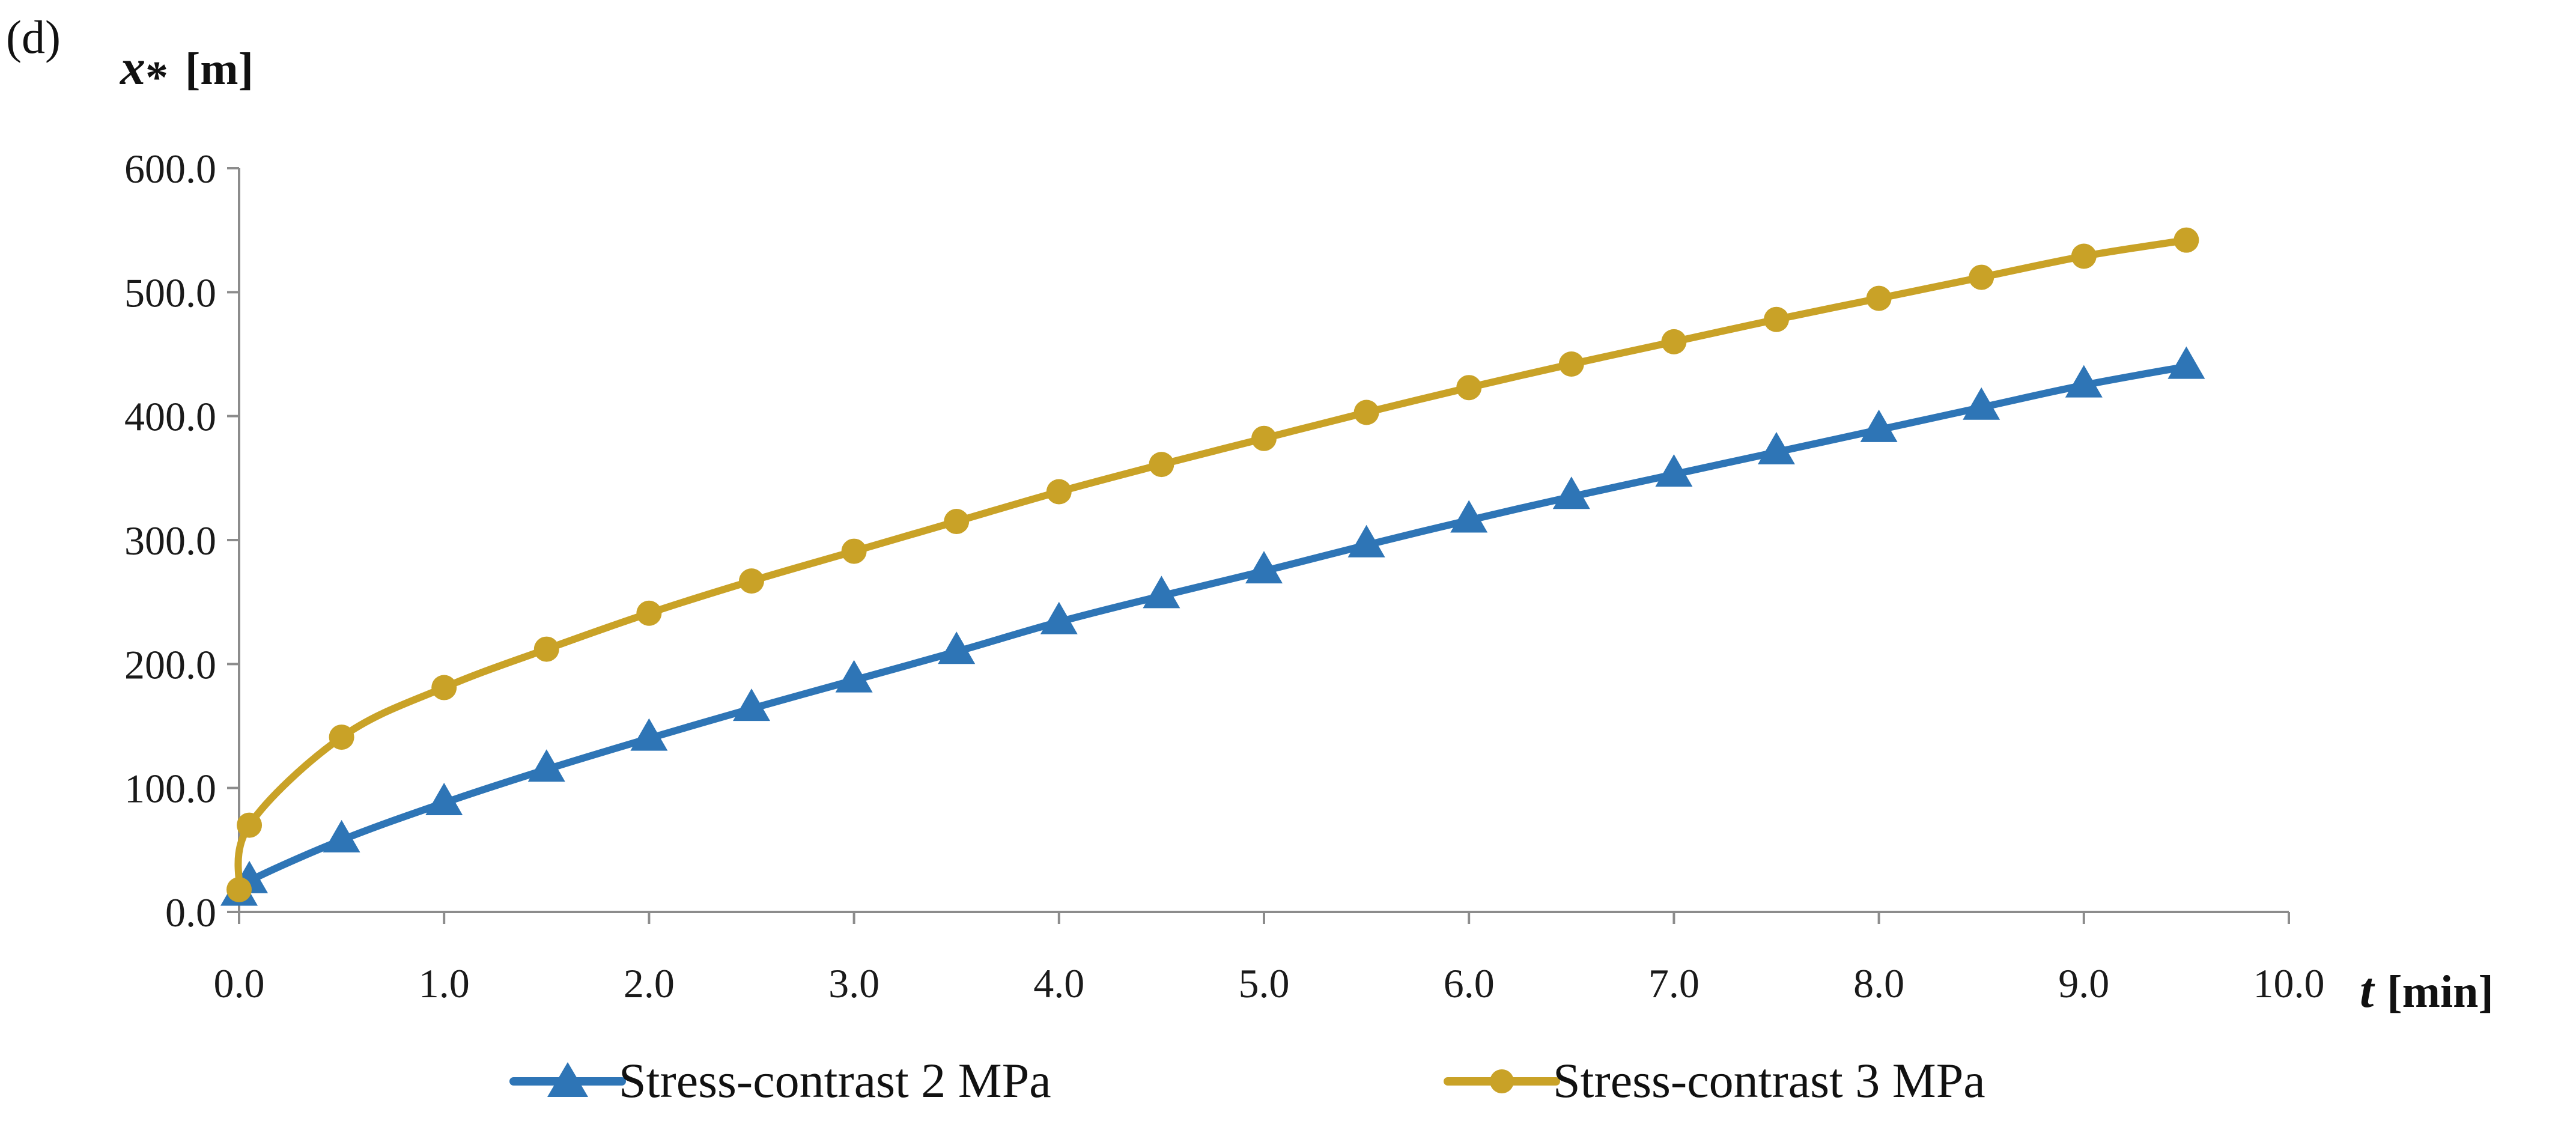 This screenshot has height=1124, width=2576. I want to click on x-axis-symbol: t, so click(2367, 990).